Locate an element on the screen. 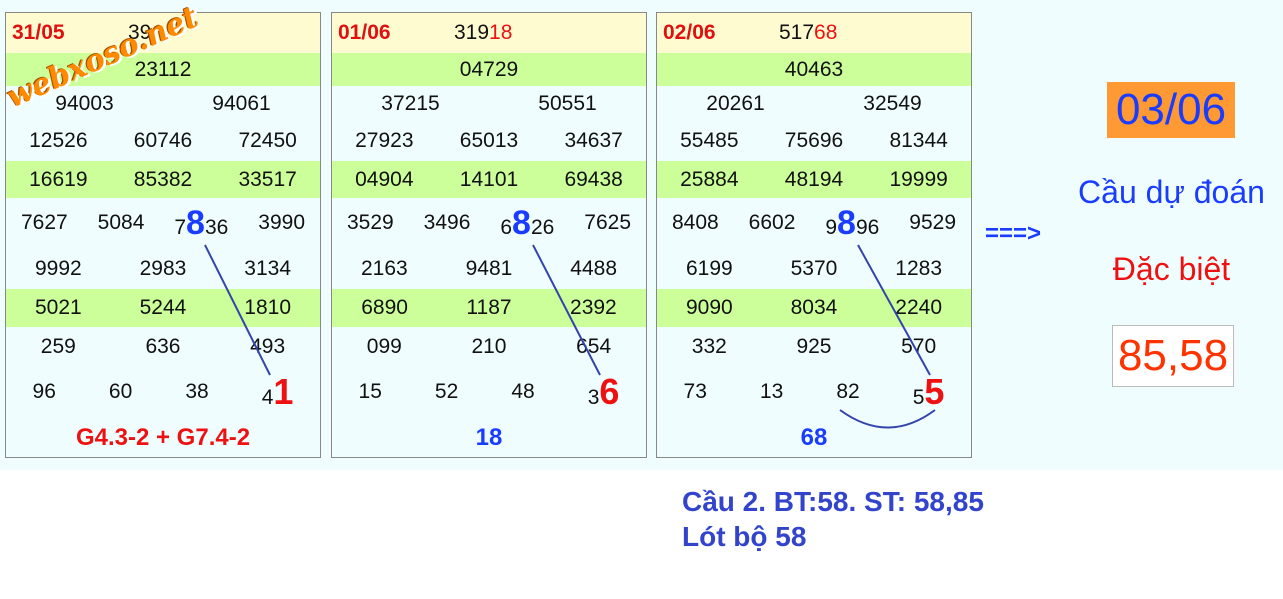 This screenshot has height=599, width=1283. prize-row: 25884 48194 19999 is located at coordinates (814, 179).